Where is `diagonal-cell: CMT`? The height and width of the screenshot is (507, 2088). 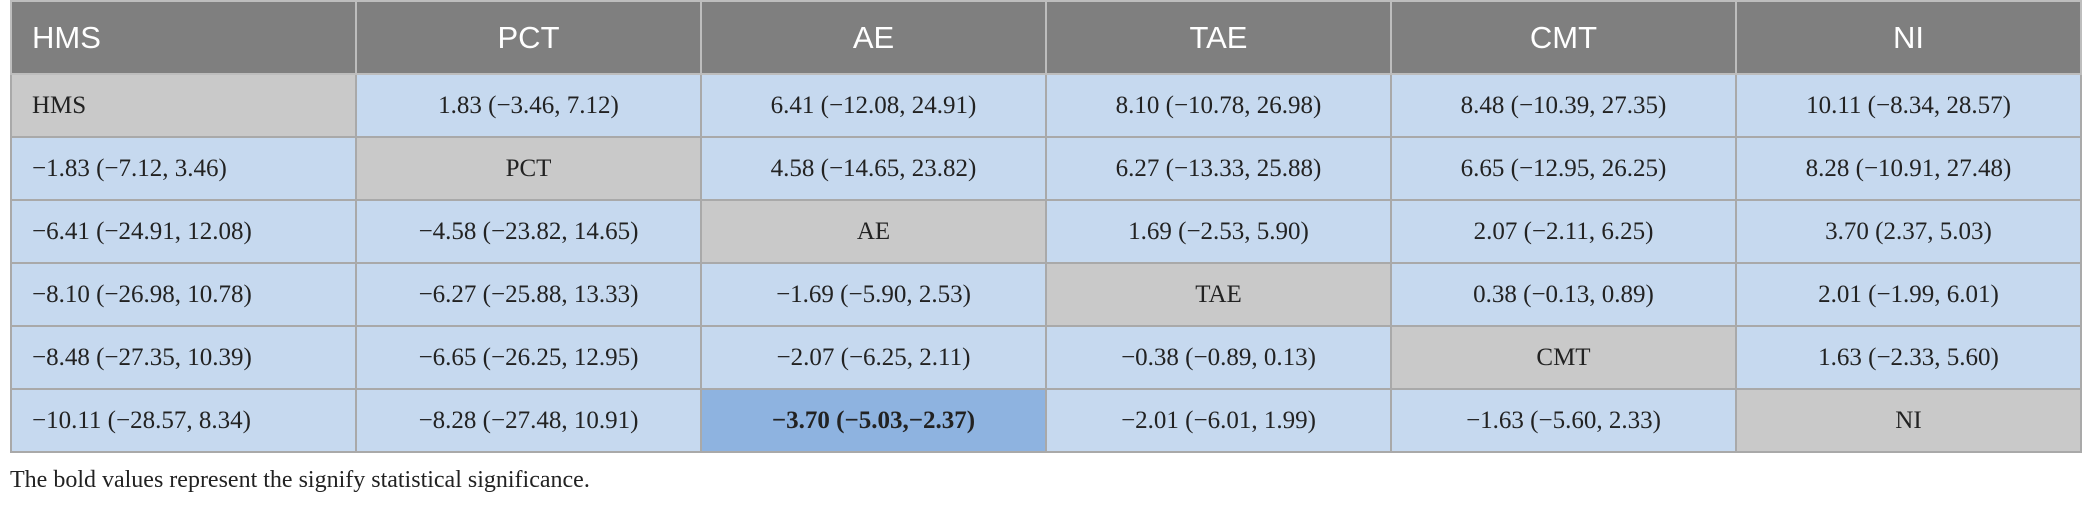
diagonal-cell: CMT is located at coordinates (1563, 357).